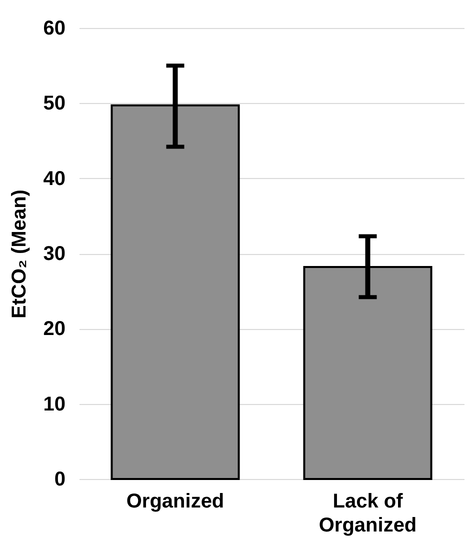  What do you see at coordinates (367, 513) in the screenshot?
I see `x-tick-label: Lack of Organized` at bounding box center [367, 513].